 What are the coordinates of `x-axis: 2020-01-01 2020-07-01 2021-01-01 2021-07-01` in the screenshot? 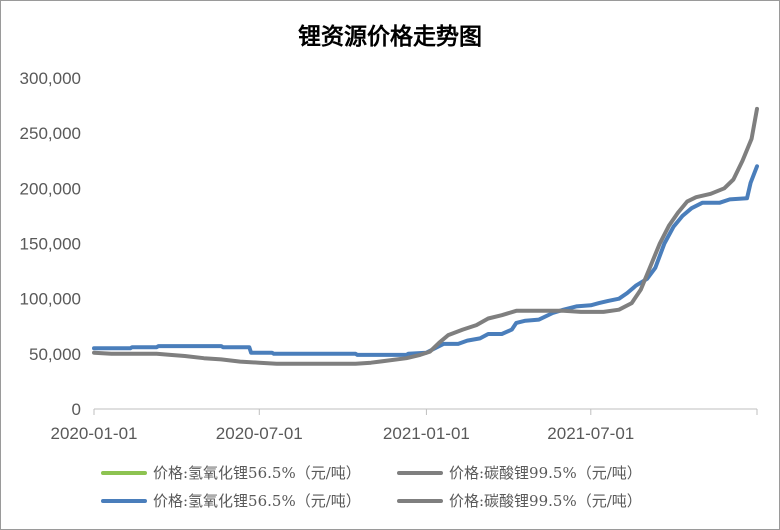 It's located at (404, 425).